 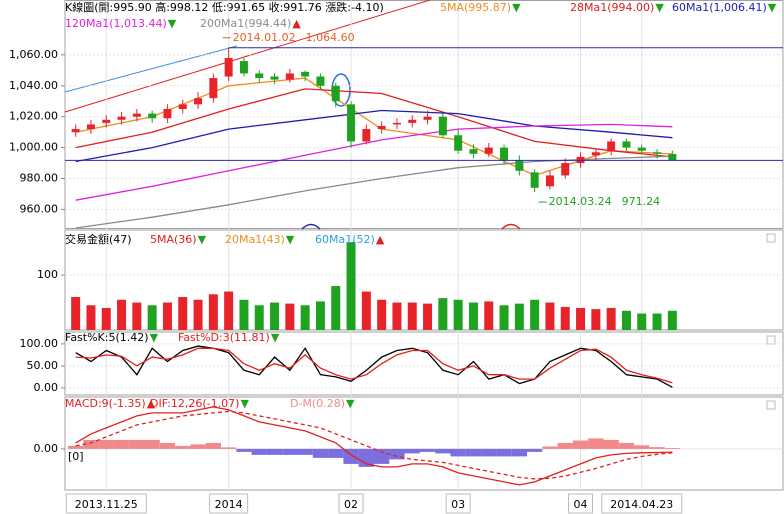 What do you see at coordinates (264, 37) in the screenshot?
I see `annotation-date: 2014.01.02` at bounding box center [264, 37].